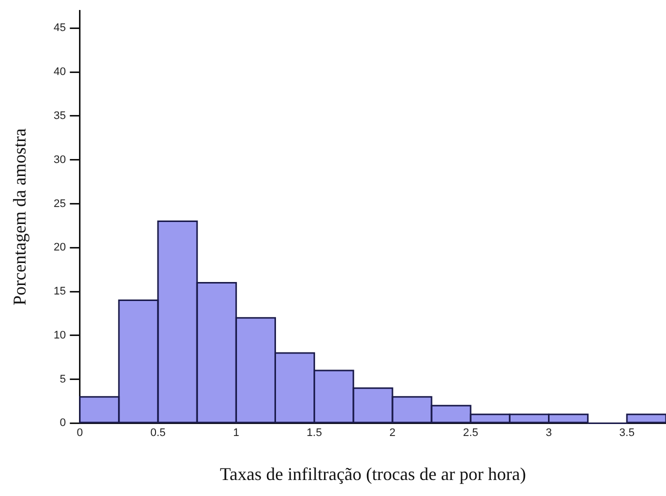 This screenshot has width=666, height=496. I want to click on x-tick-label: 2.5, so click(470, 432).